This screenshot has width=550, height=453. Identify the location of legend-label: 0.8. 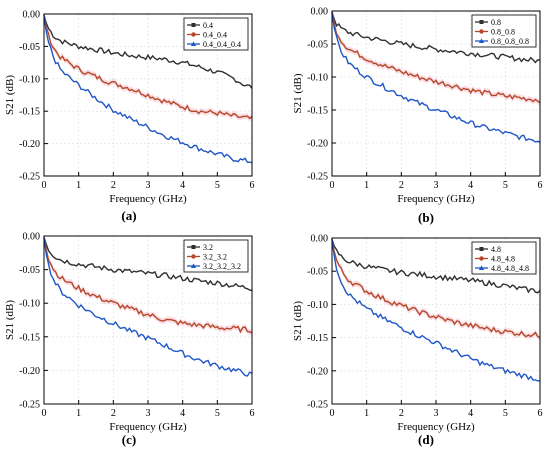
(496, 22).